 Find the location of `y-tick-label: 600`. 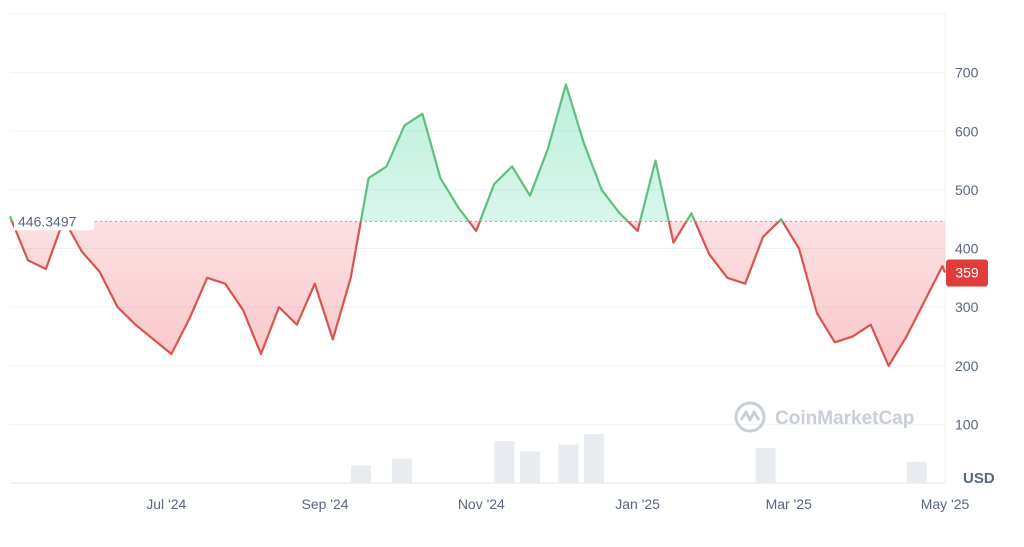

y-tick-label: 600 is located at coordinates (967, 131).